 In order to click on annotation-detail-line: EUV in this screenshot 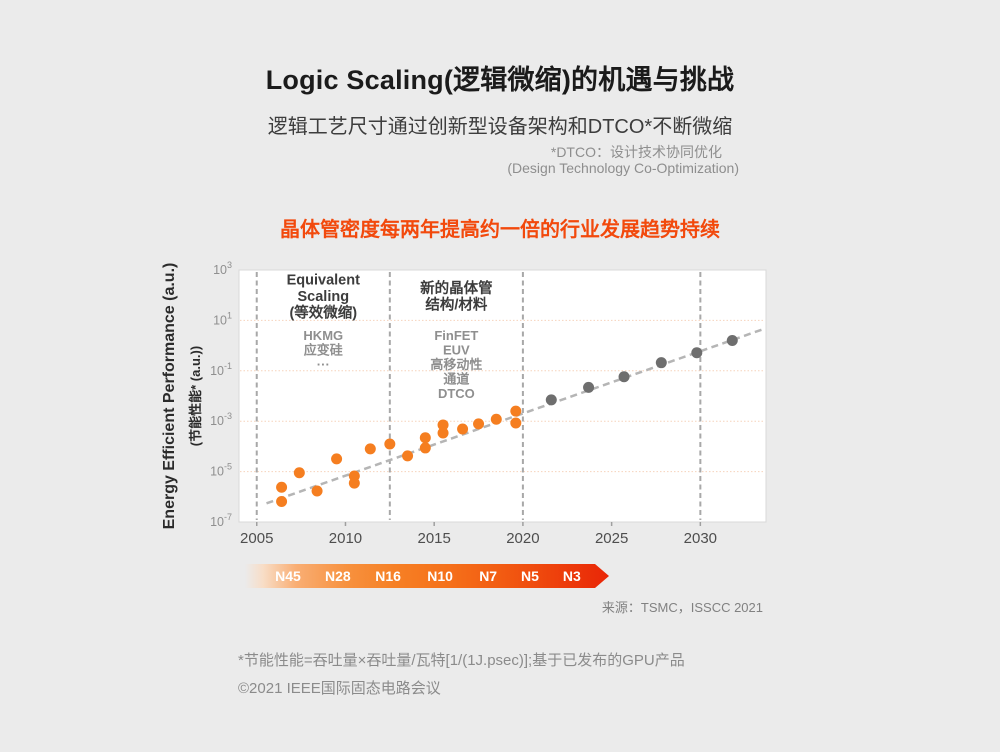, I will do `click(456, 350)`.